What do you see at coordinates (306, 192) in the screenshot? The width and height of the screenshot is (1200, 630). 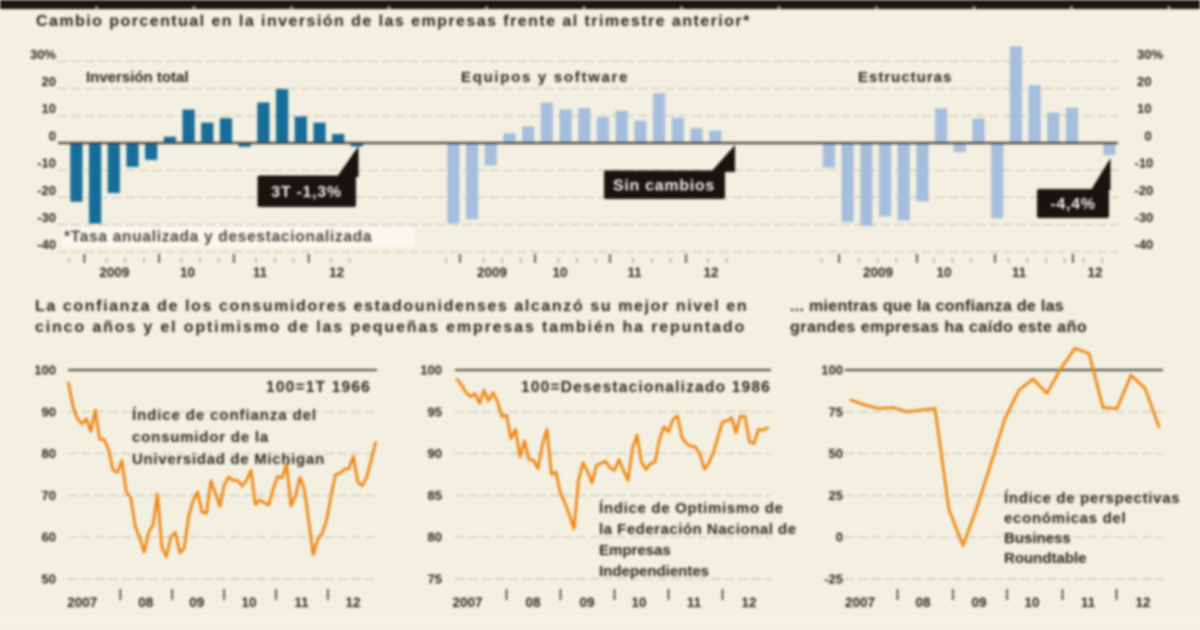 I see `svg-text: 3T -1,3%` at bounding box center [306, 192].